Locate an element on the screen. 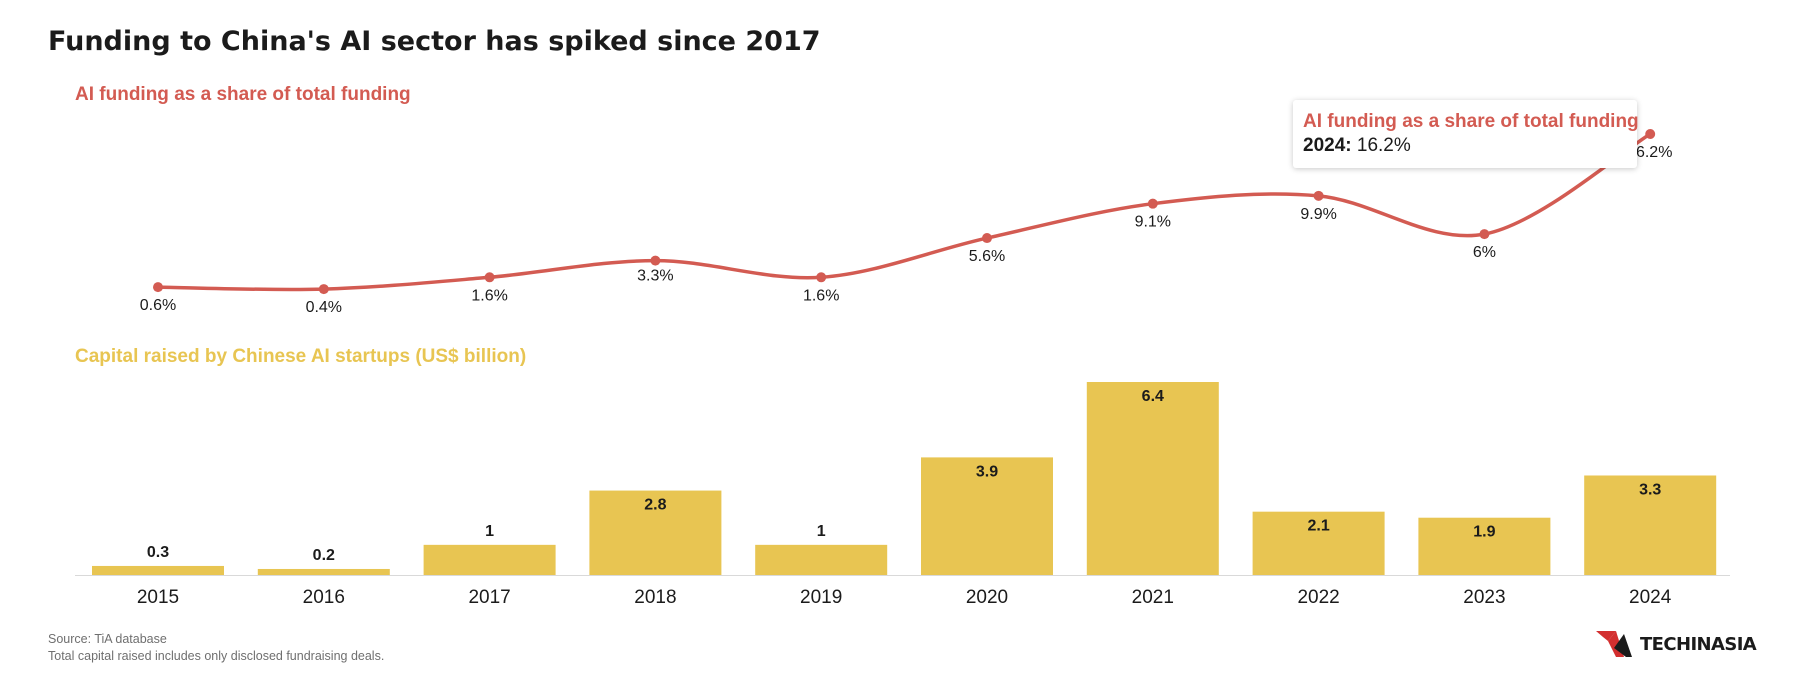 Image resolution: width=1800 pixels, height=683 pixels. tooltip-value: 16.2% is located at coordinates (1383, 145).